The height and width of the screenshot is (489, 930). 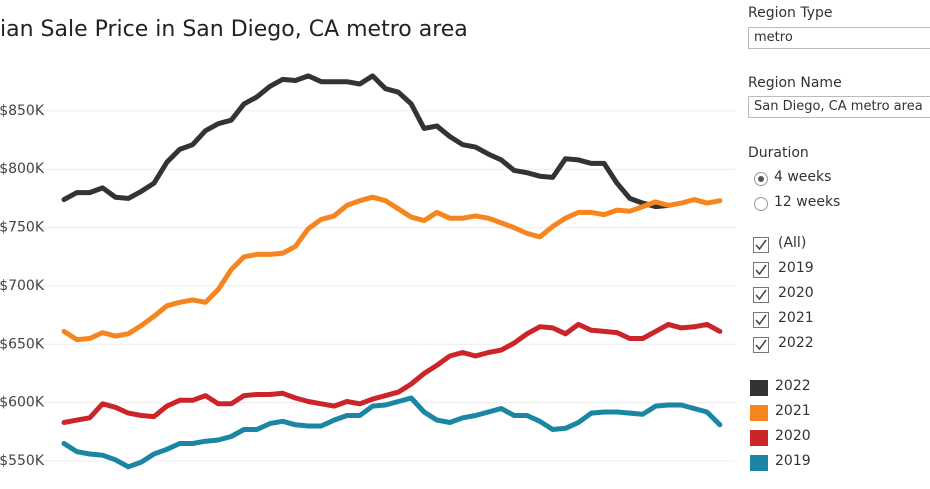 What do you see at coordinates (795, 83) in the screenshot?
I see `field-label: Region Name` at bounding box center [795, 83].